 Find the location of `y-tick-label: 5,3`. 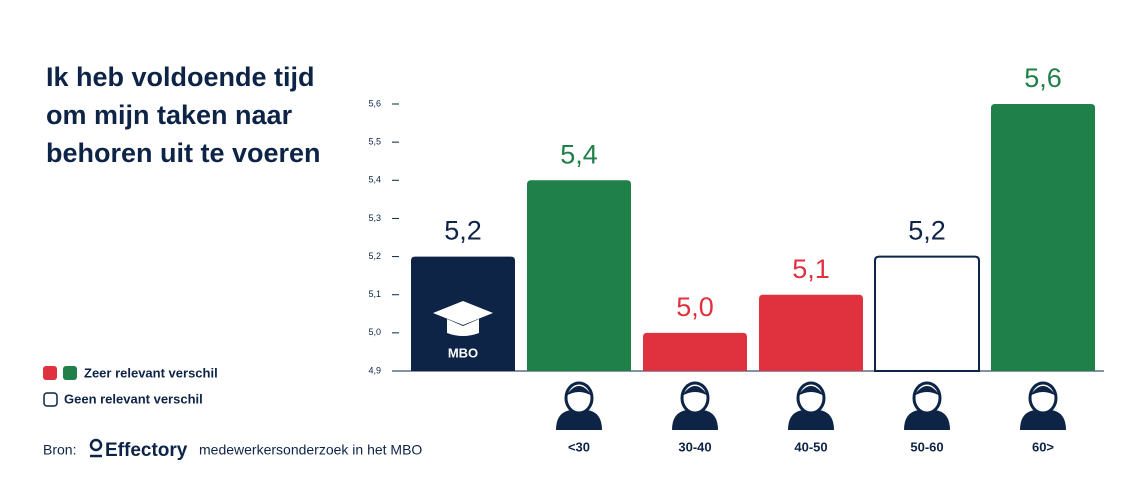

y-tick-label: 5,3 is located at coordinates (374, 218).